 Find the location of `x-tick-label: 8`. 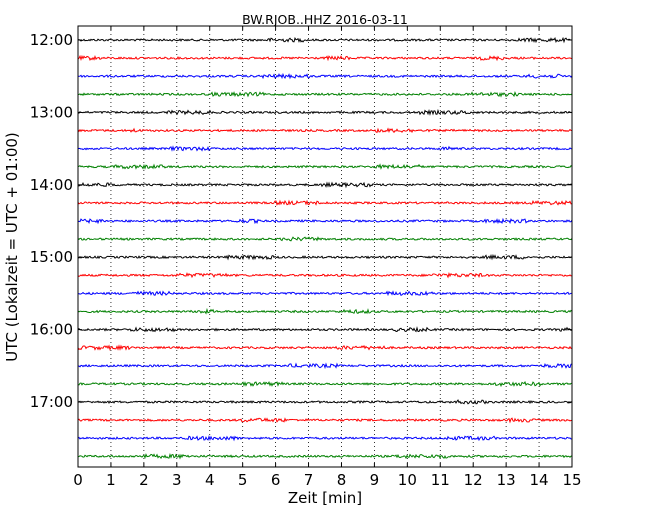

x-tick-label: 8 is located at coordinates (342, 480).